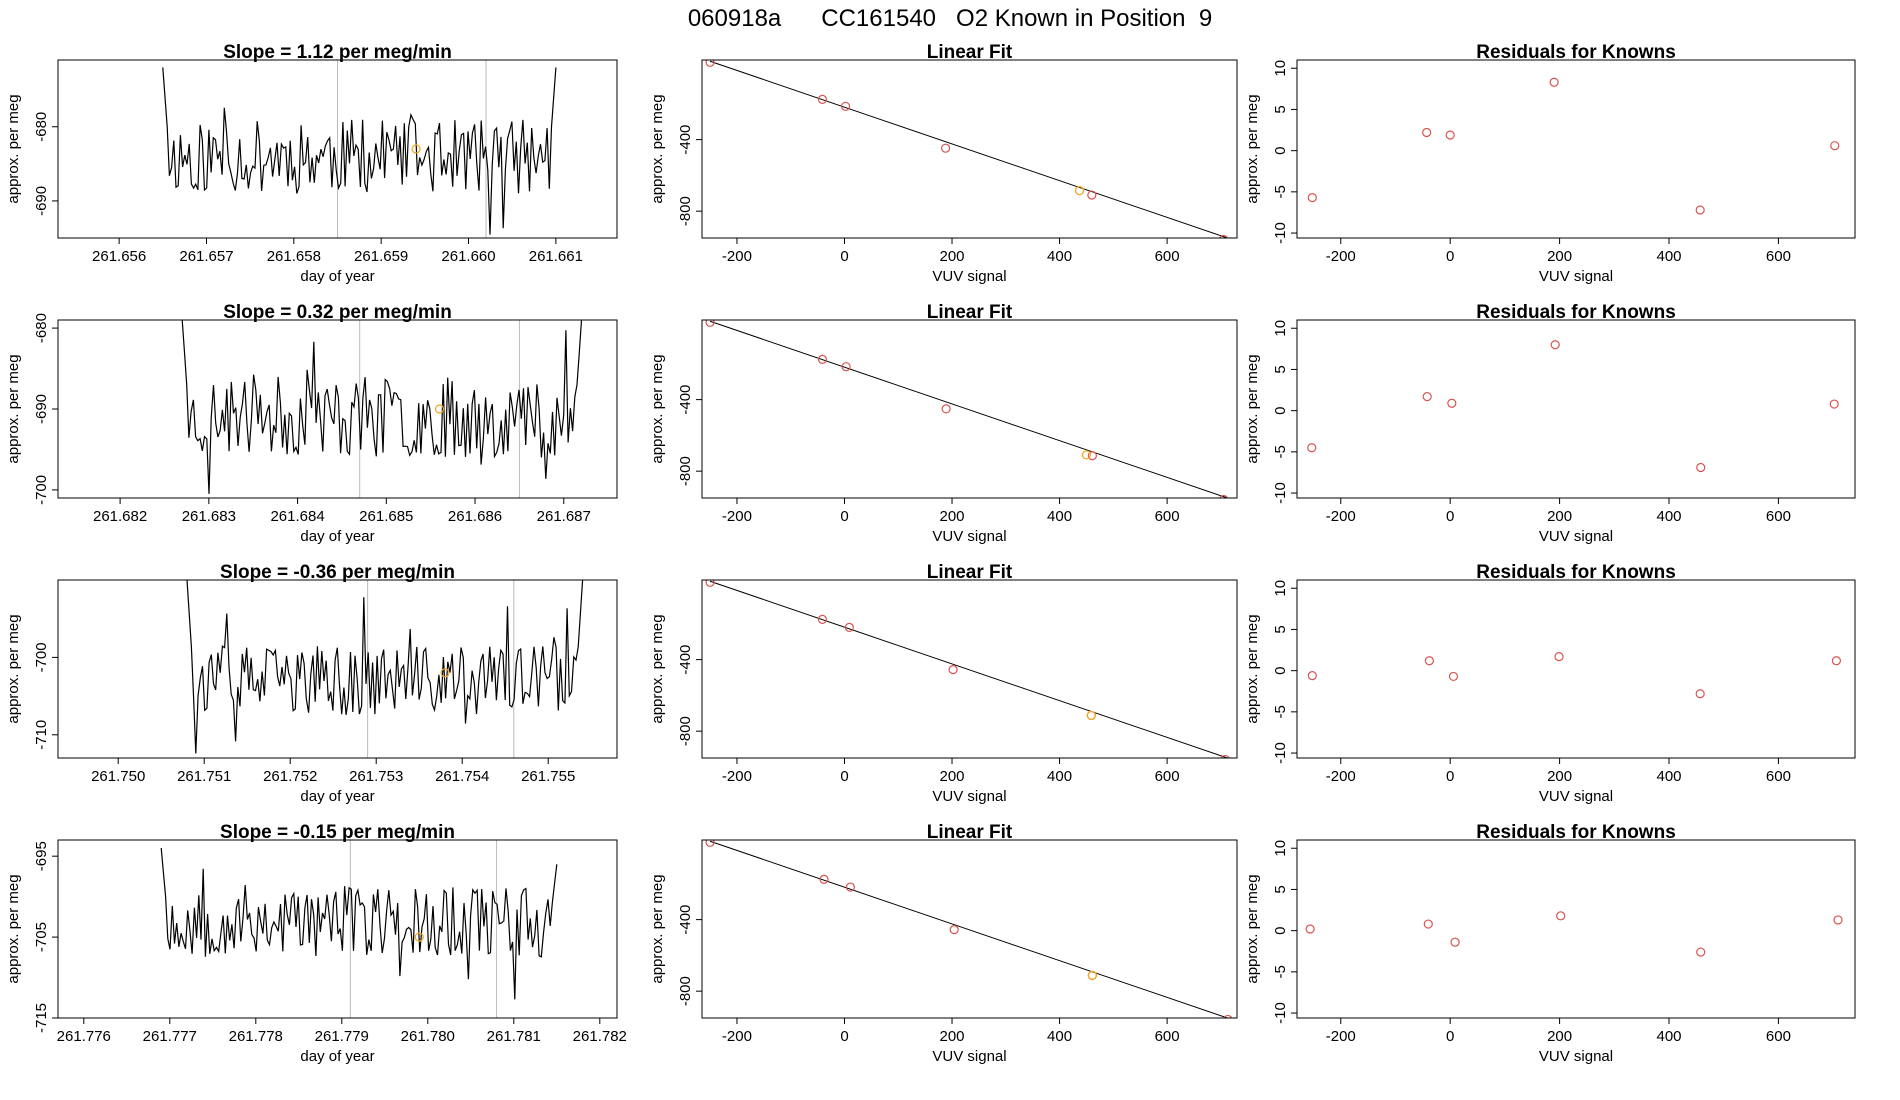 The height and width of the screenshot is (1100, 1900). What do you see at coordinates (1668, 516) in the screenshot?
I see `x-tick-label: 400` at bounding box center [1668, 516].